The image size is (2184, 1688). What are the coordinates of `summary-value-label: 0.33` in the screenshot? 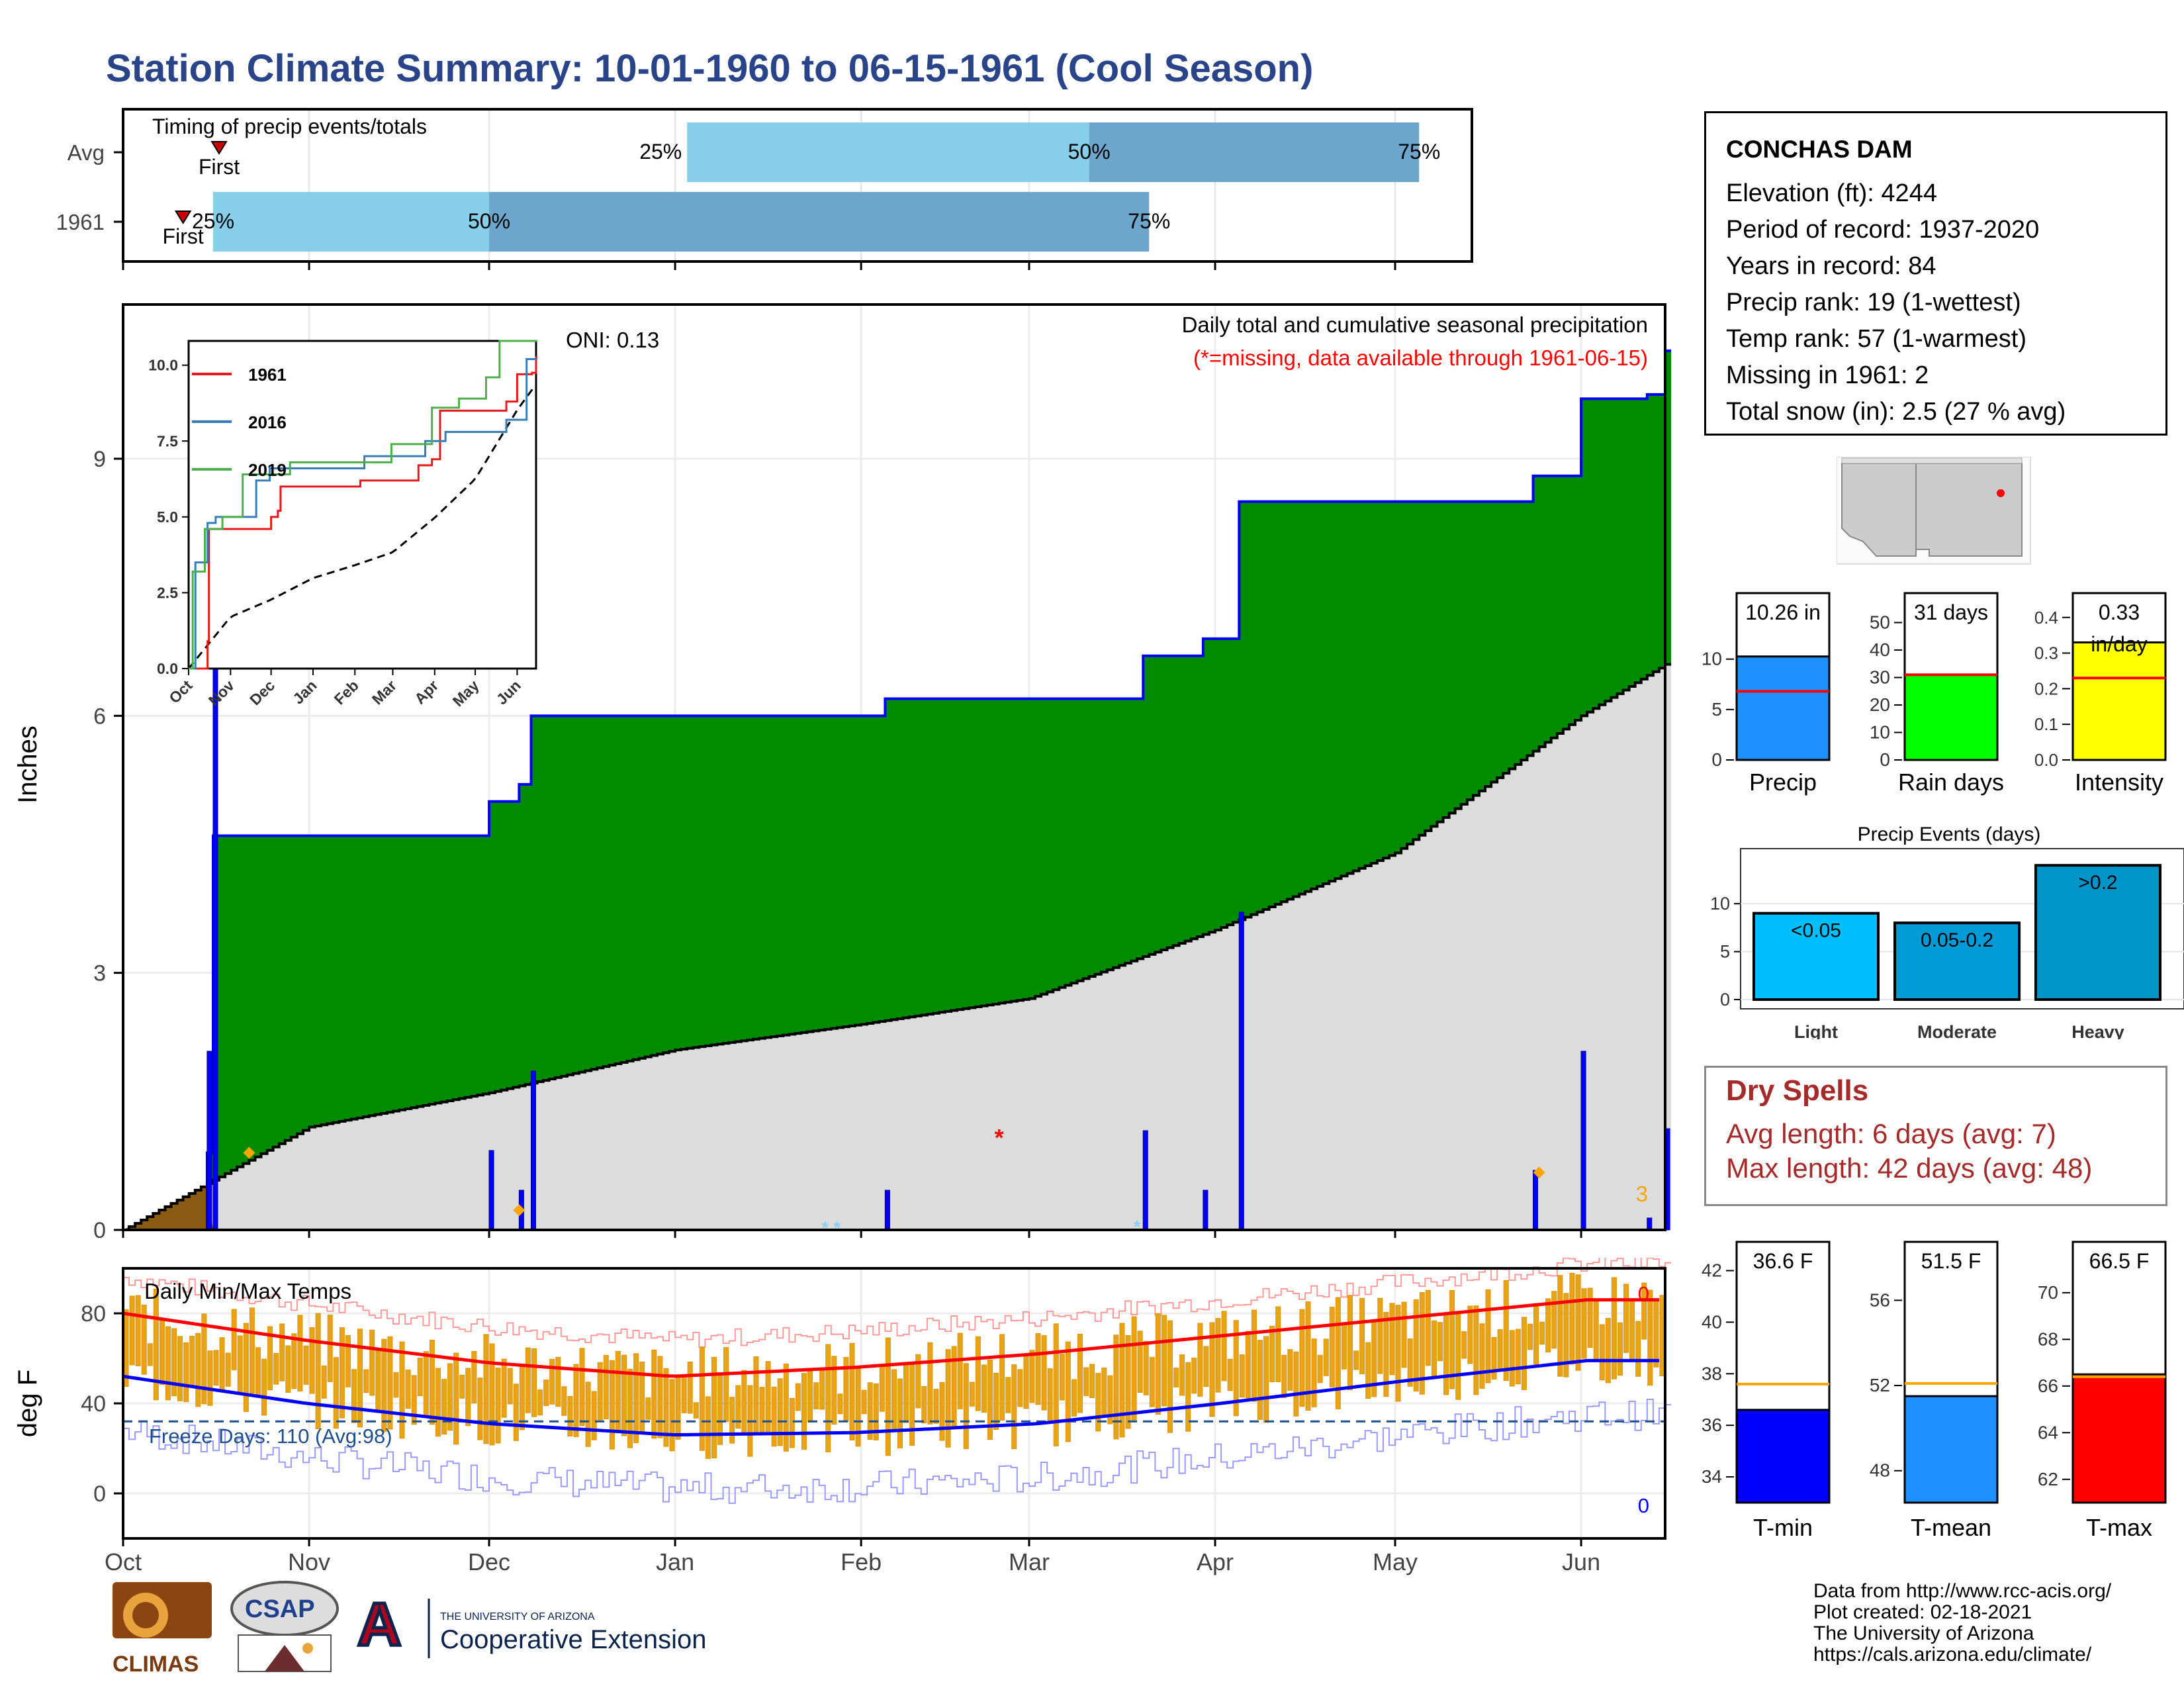 It's located at (2119, 612).